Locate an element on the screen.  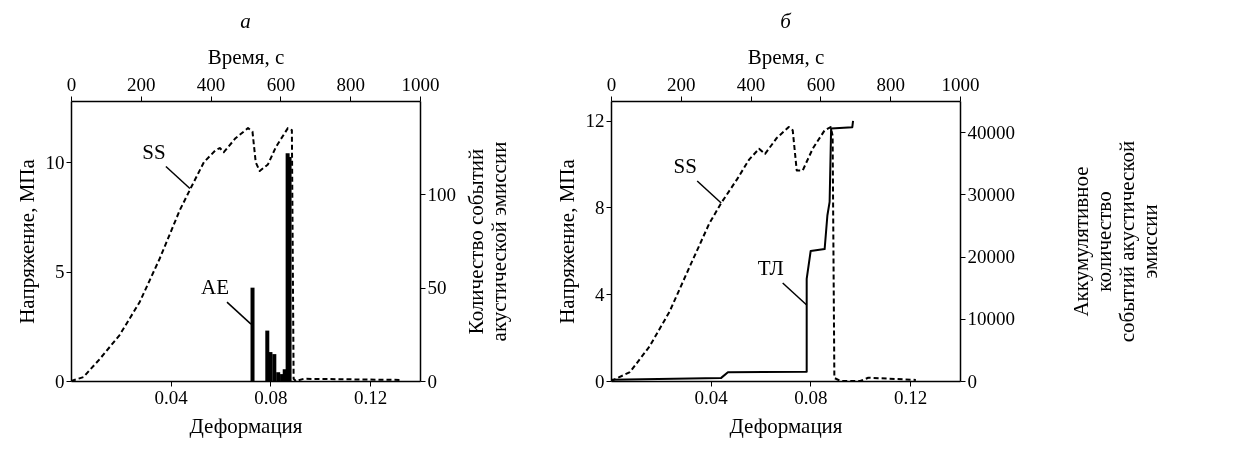
y-tick-label: 12 is located at coordinates (595, 121).